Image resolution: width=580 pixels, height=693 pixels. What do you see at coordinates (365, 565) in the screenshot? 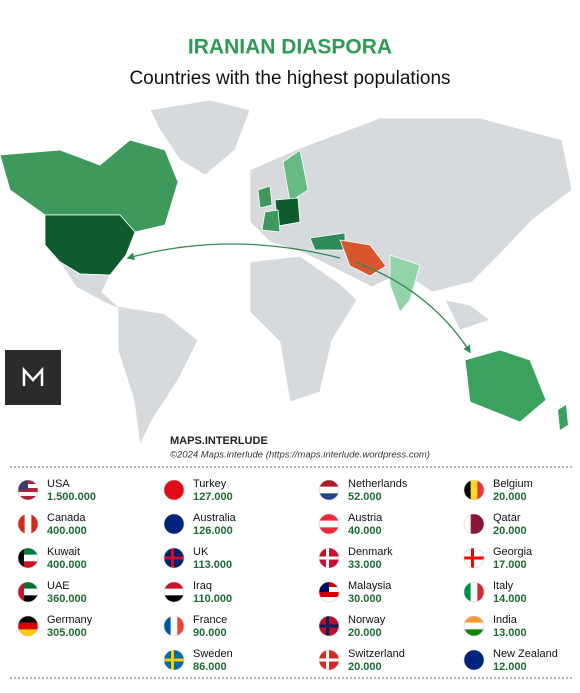
I see `population: 33.000` at bounding box center [365, 565].